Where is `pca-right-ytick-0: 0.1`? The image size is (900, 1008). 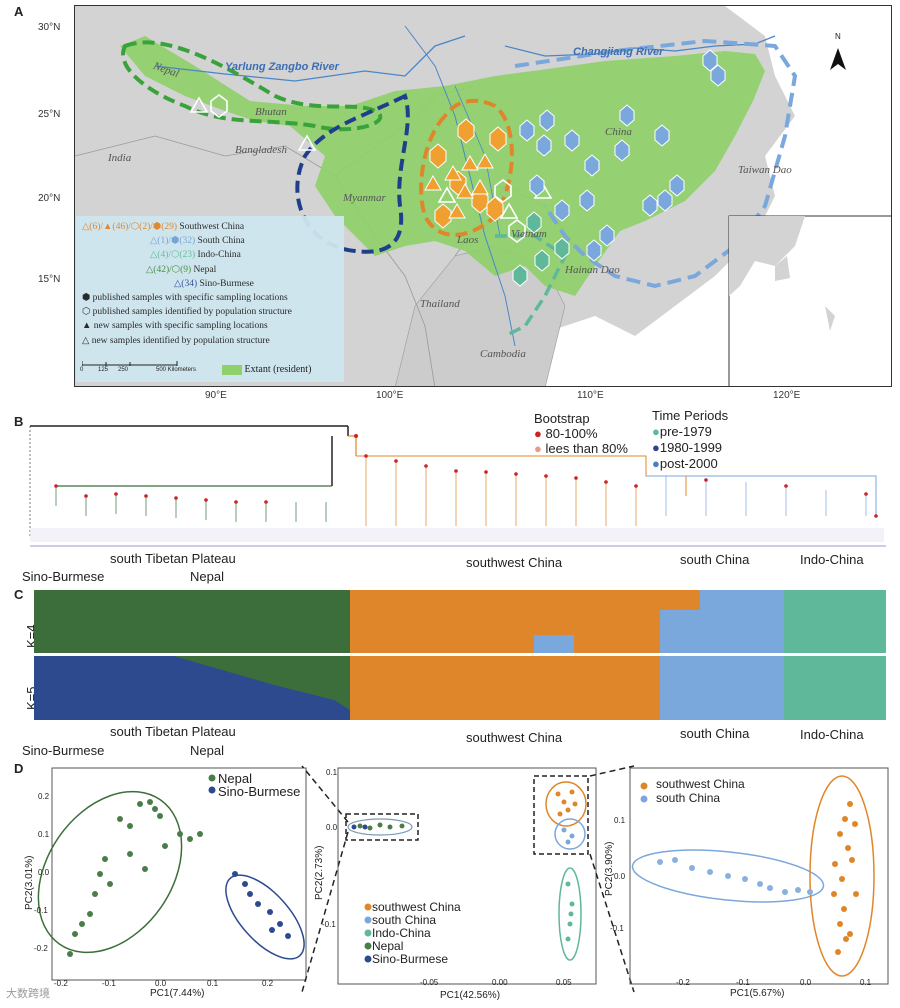 pca-right-ytick-0: 0.1 is located at coordinates (620, 820).